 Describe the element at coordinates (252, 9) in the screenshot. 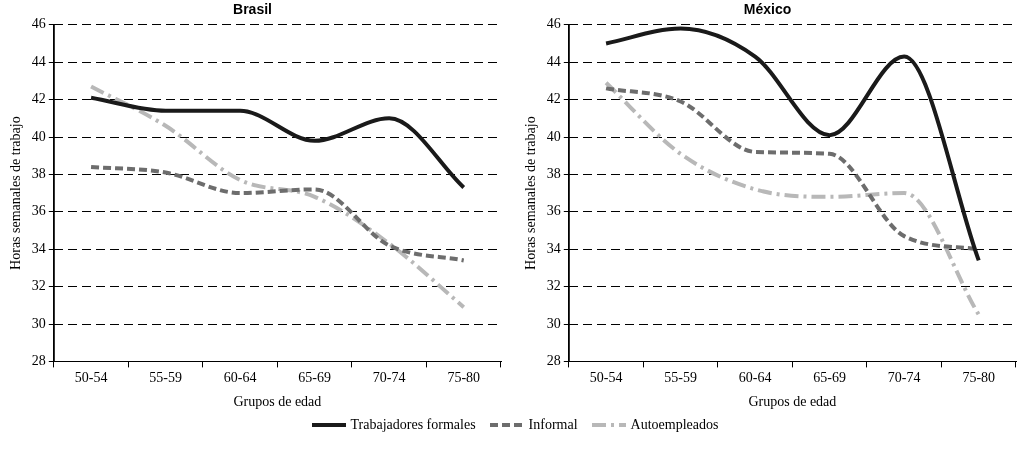

I see `chart-title: Brasil` at that location.